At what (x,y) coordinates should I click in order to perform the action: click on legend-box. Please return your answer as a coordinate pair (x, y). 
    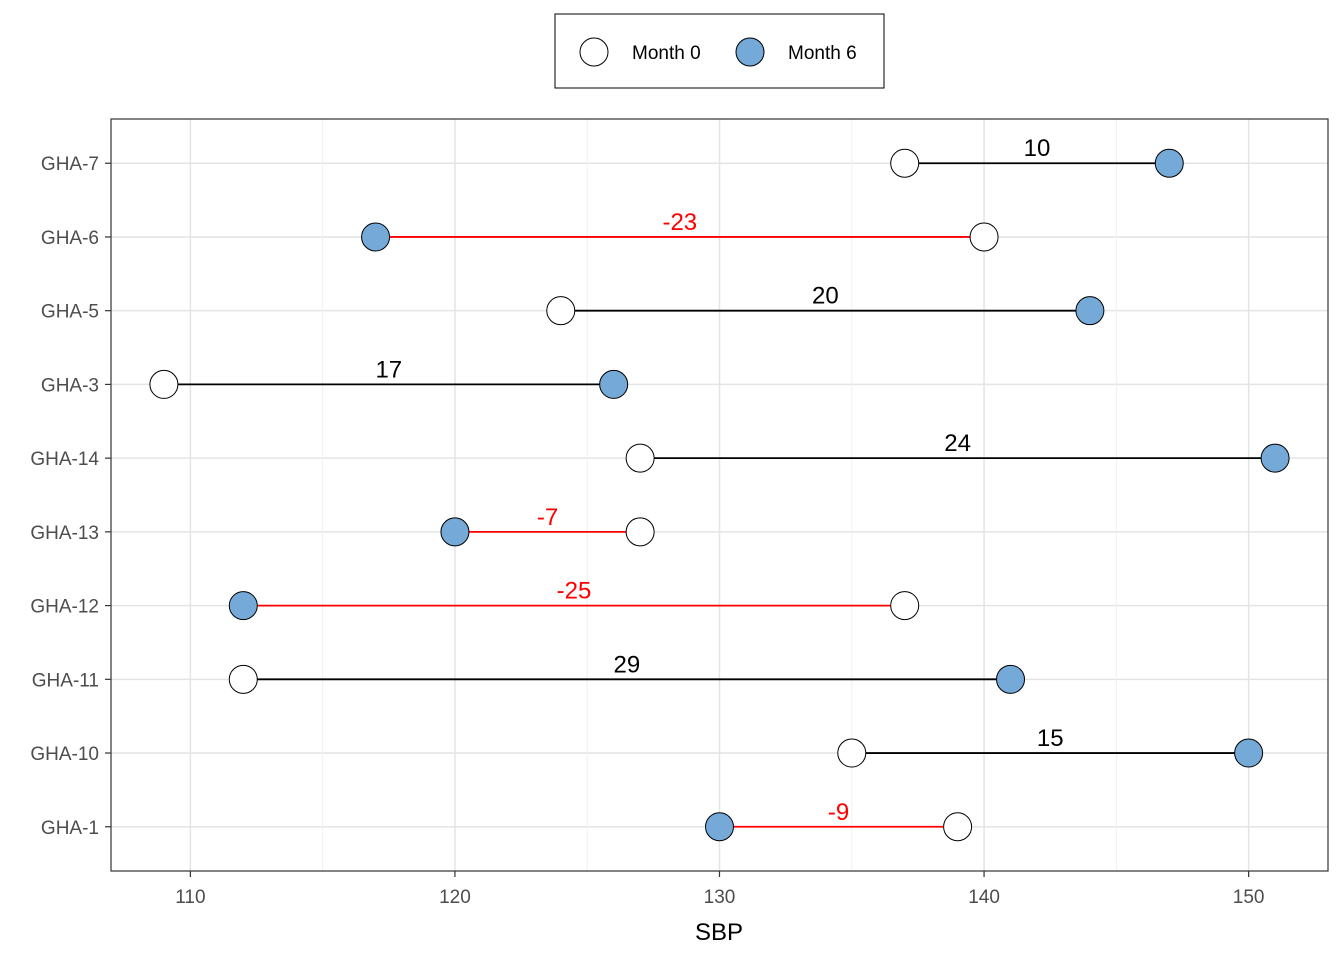
    Looking at the image, I should click on (719, 51).